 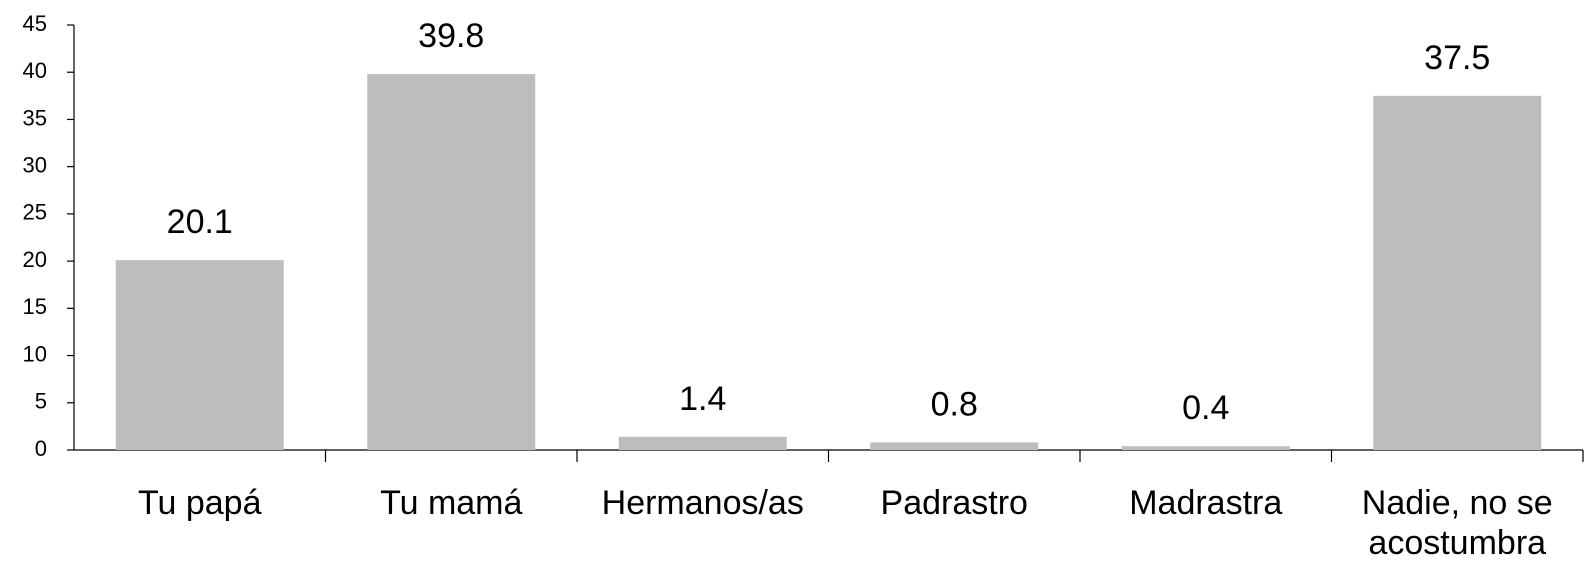 What do you see at coordinates (200, 503) in the screenshot?
I see `x-tick-label: Tu papá` at bounding box center [200, 503].